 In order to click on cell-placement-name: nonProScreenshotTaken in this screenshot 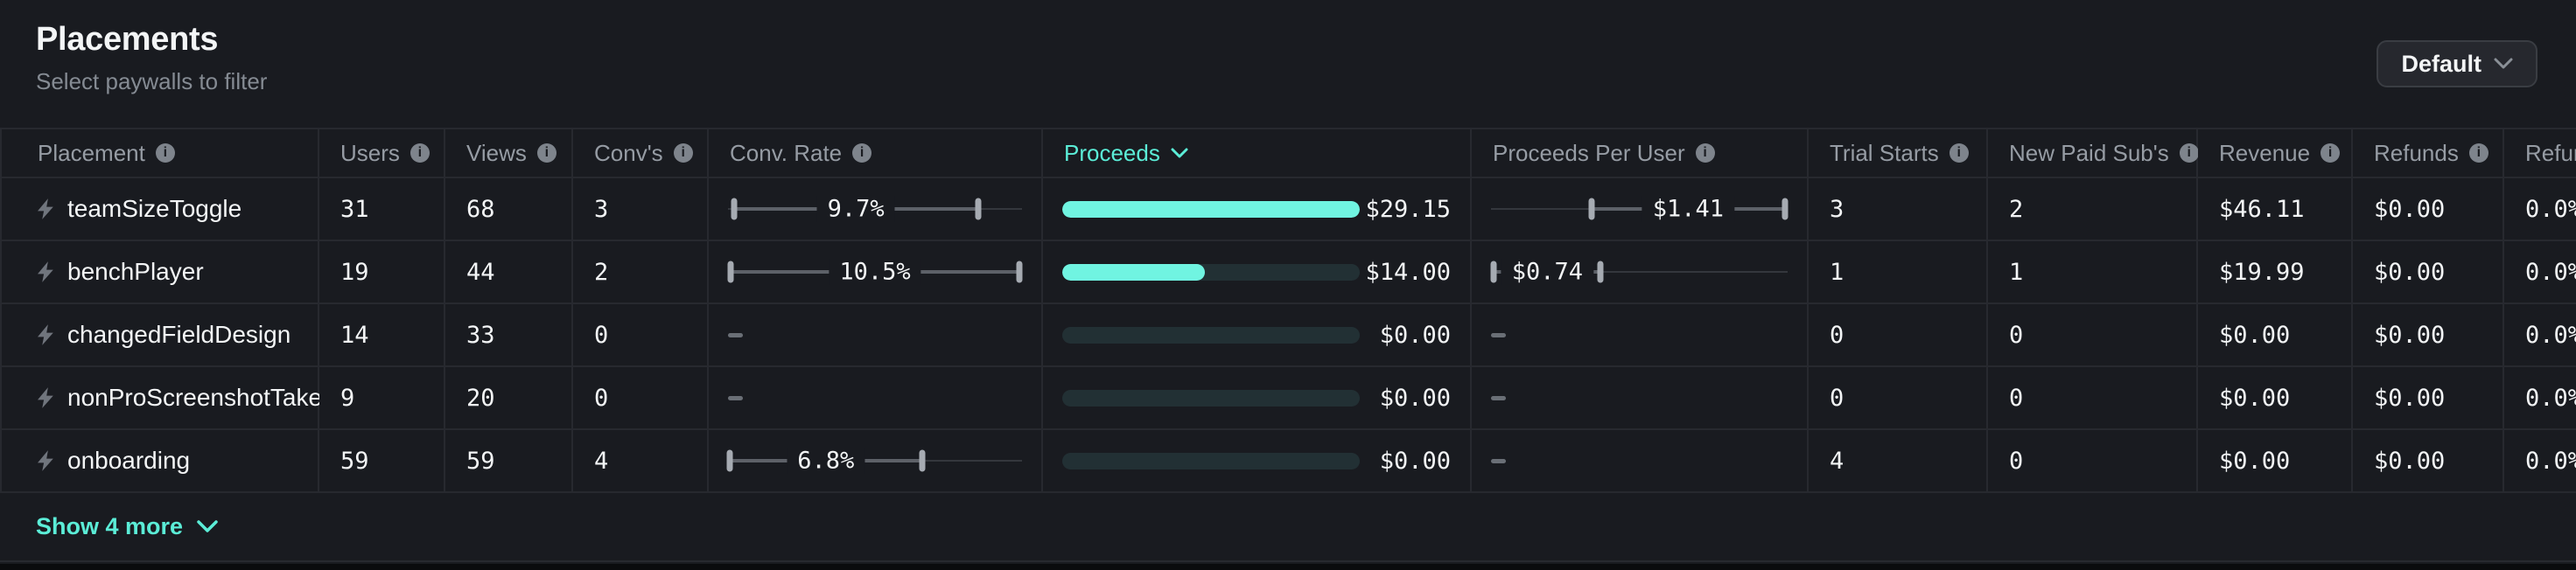, I will do `click(169, 398)`.